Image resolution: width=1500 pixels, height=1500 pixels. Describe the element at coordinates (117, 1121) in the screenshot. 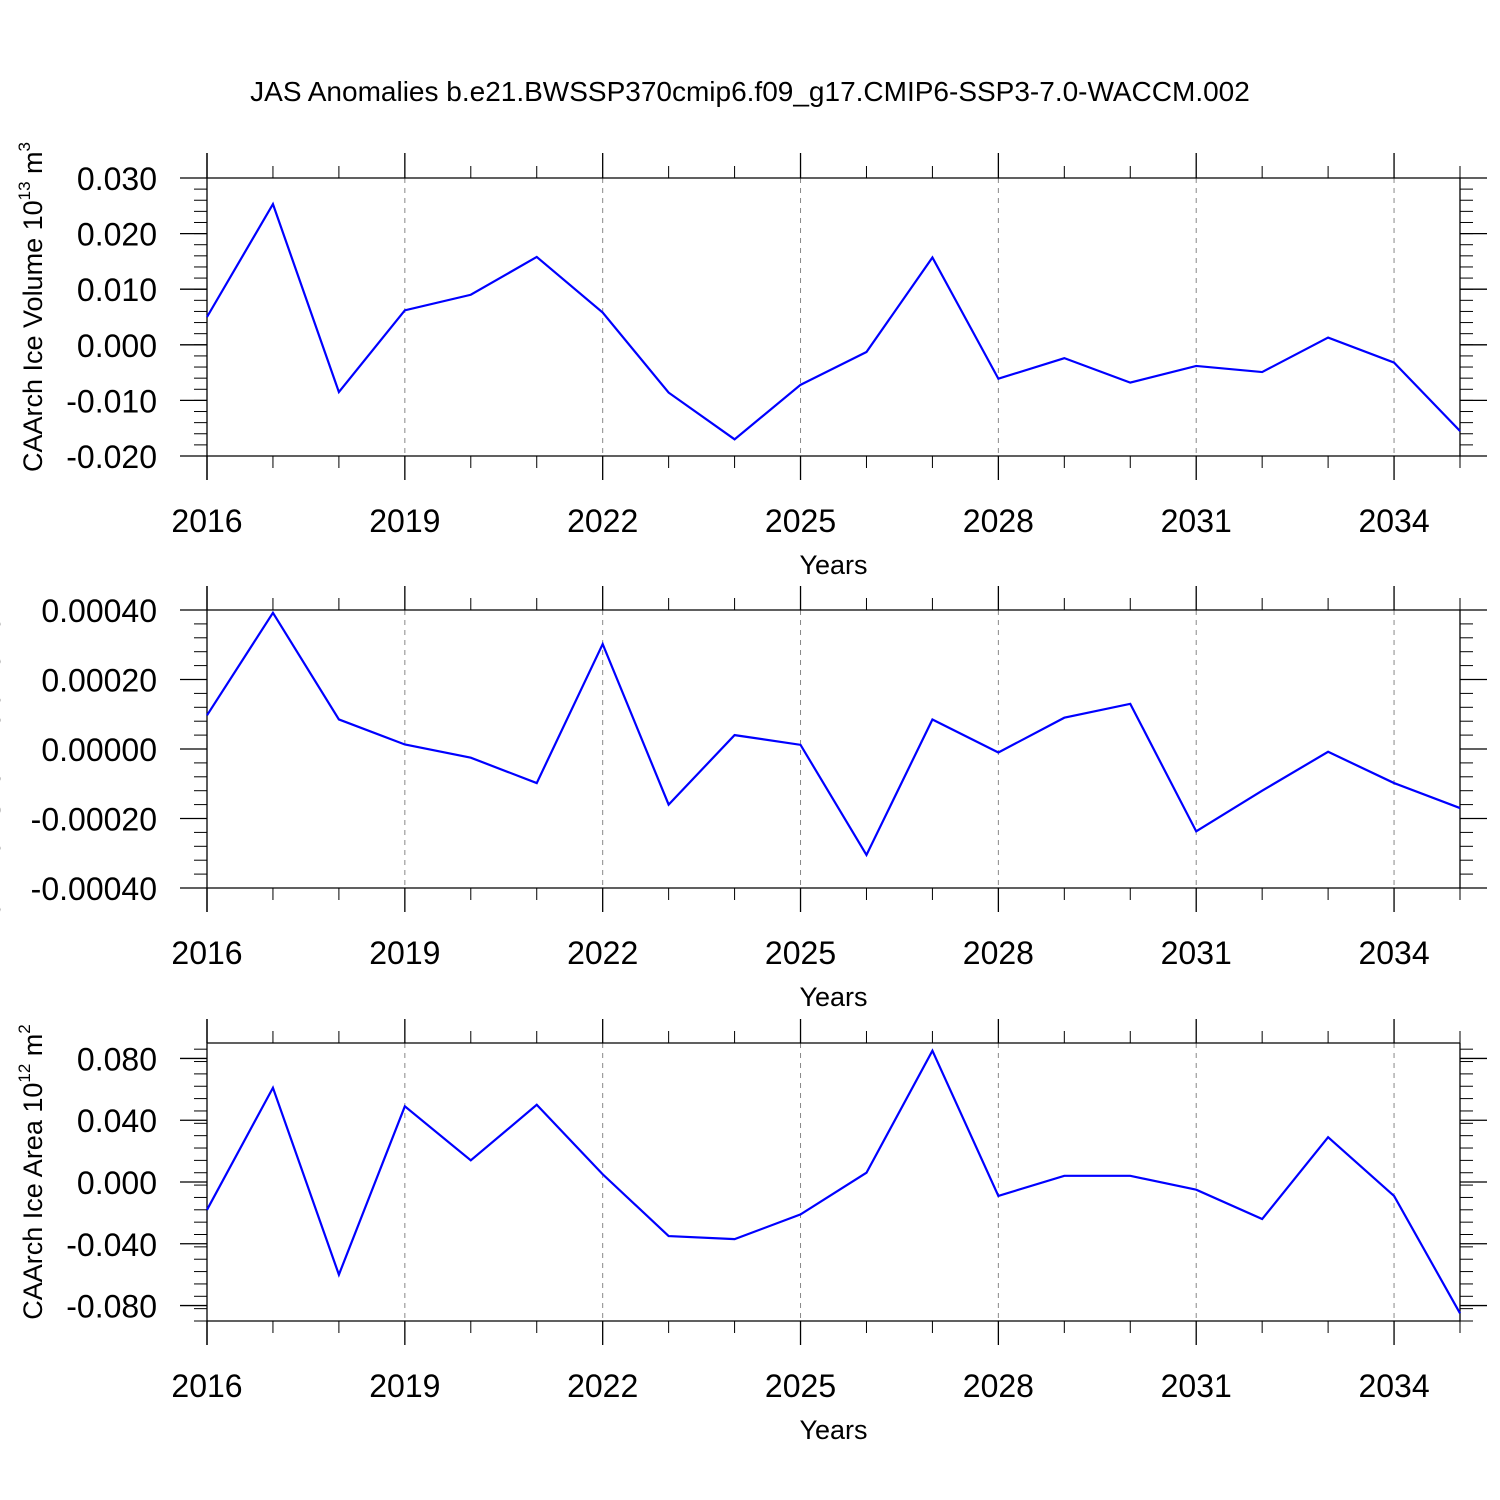

I see `y-tick-label: 0.040` at that location.